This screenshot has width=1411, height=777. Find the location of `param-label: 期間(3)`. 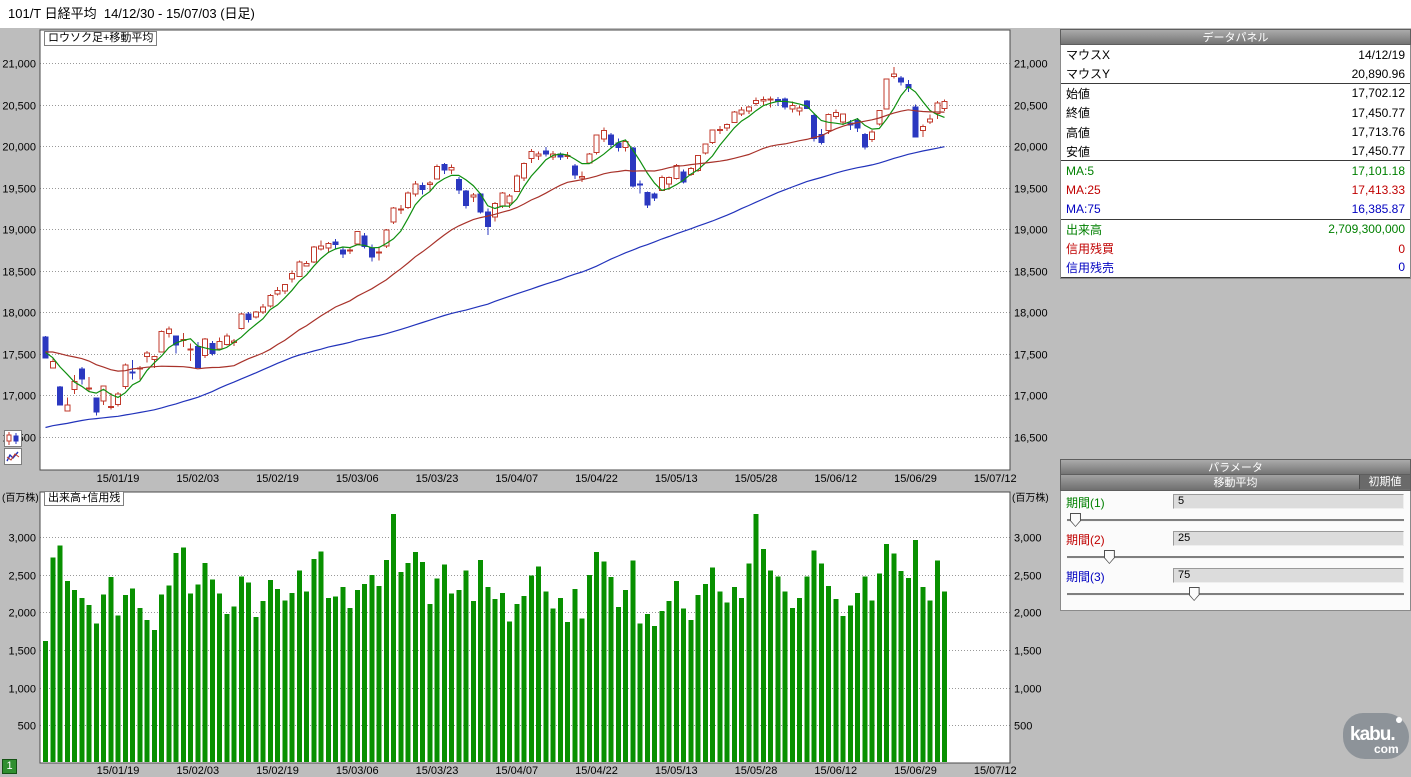

param-label: 期間(3) is located at coordinates (1085, 577).